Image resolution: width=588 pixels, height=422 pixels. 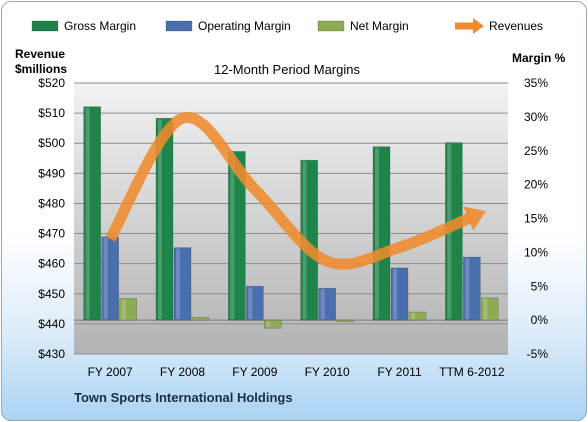 What do you see at coordinates (51, 203) in the screenshot?
I see `left-tick-label: $480` at bounding box center [51, 203].